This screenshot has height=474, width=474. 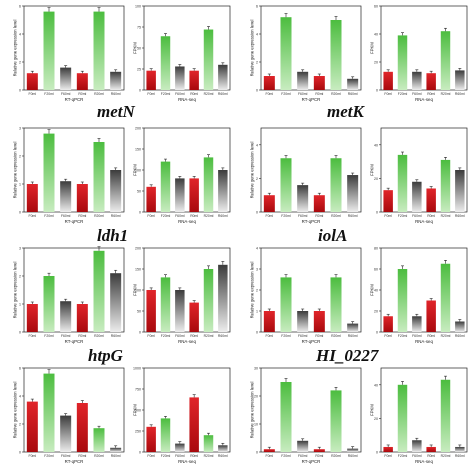 What do you see at coordinates (252, 290) in the screenshot?
I see `y-axis-label: Relative gene expression level` at bounding box center [252, 290].